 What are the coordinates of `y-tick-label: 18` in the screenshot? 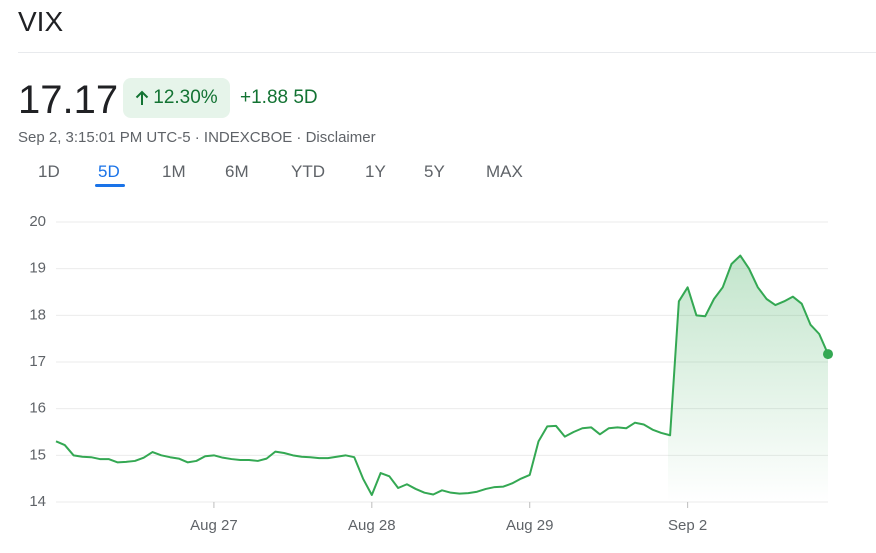 It's located at (37, 314).